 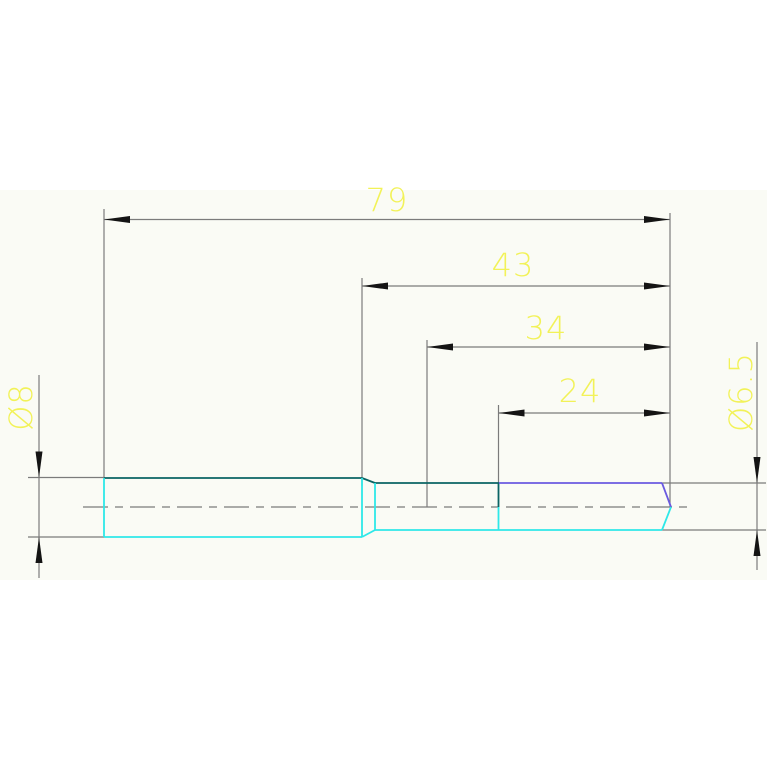 What do you see at coordinates (666, 495) in the screenshot?
I see `shaft-tip-cone-top` at bounding box center [666, 495].